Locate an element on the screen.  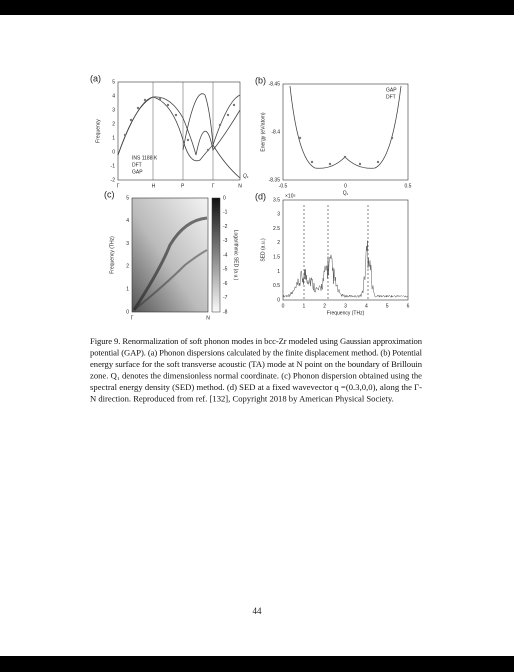
x-tick-label: 1 is located at coordinates (303, 306).